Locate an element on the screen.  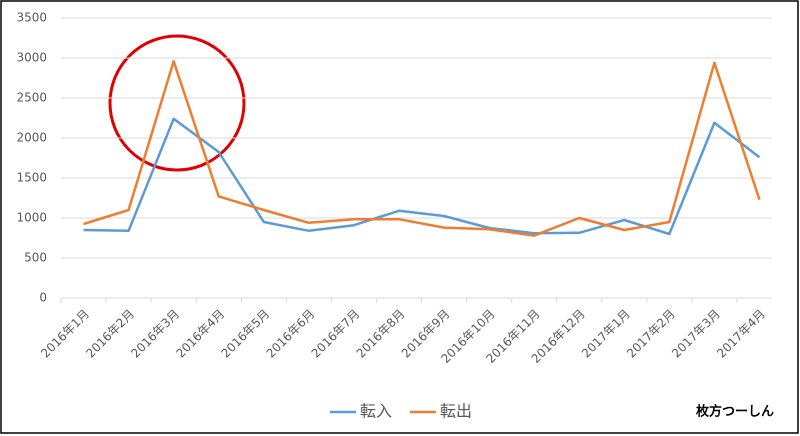
y-tick-label: 3500 is located at coordinates (31, 18).